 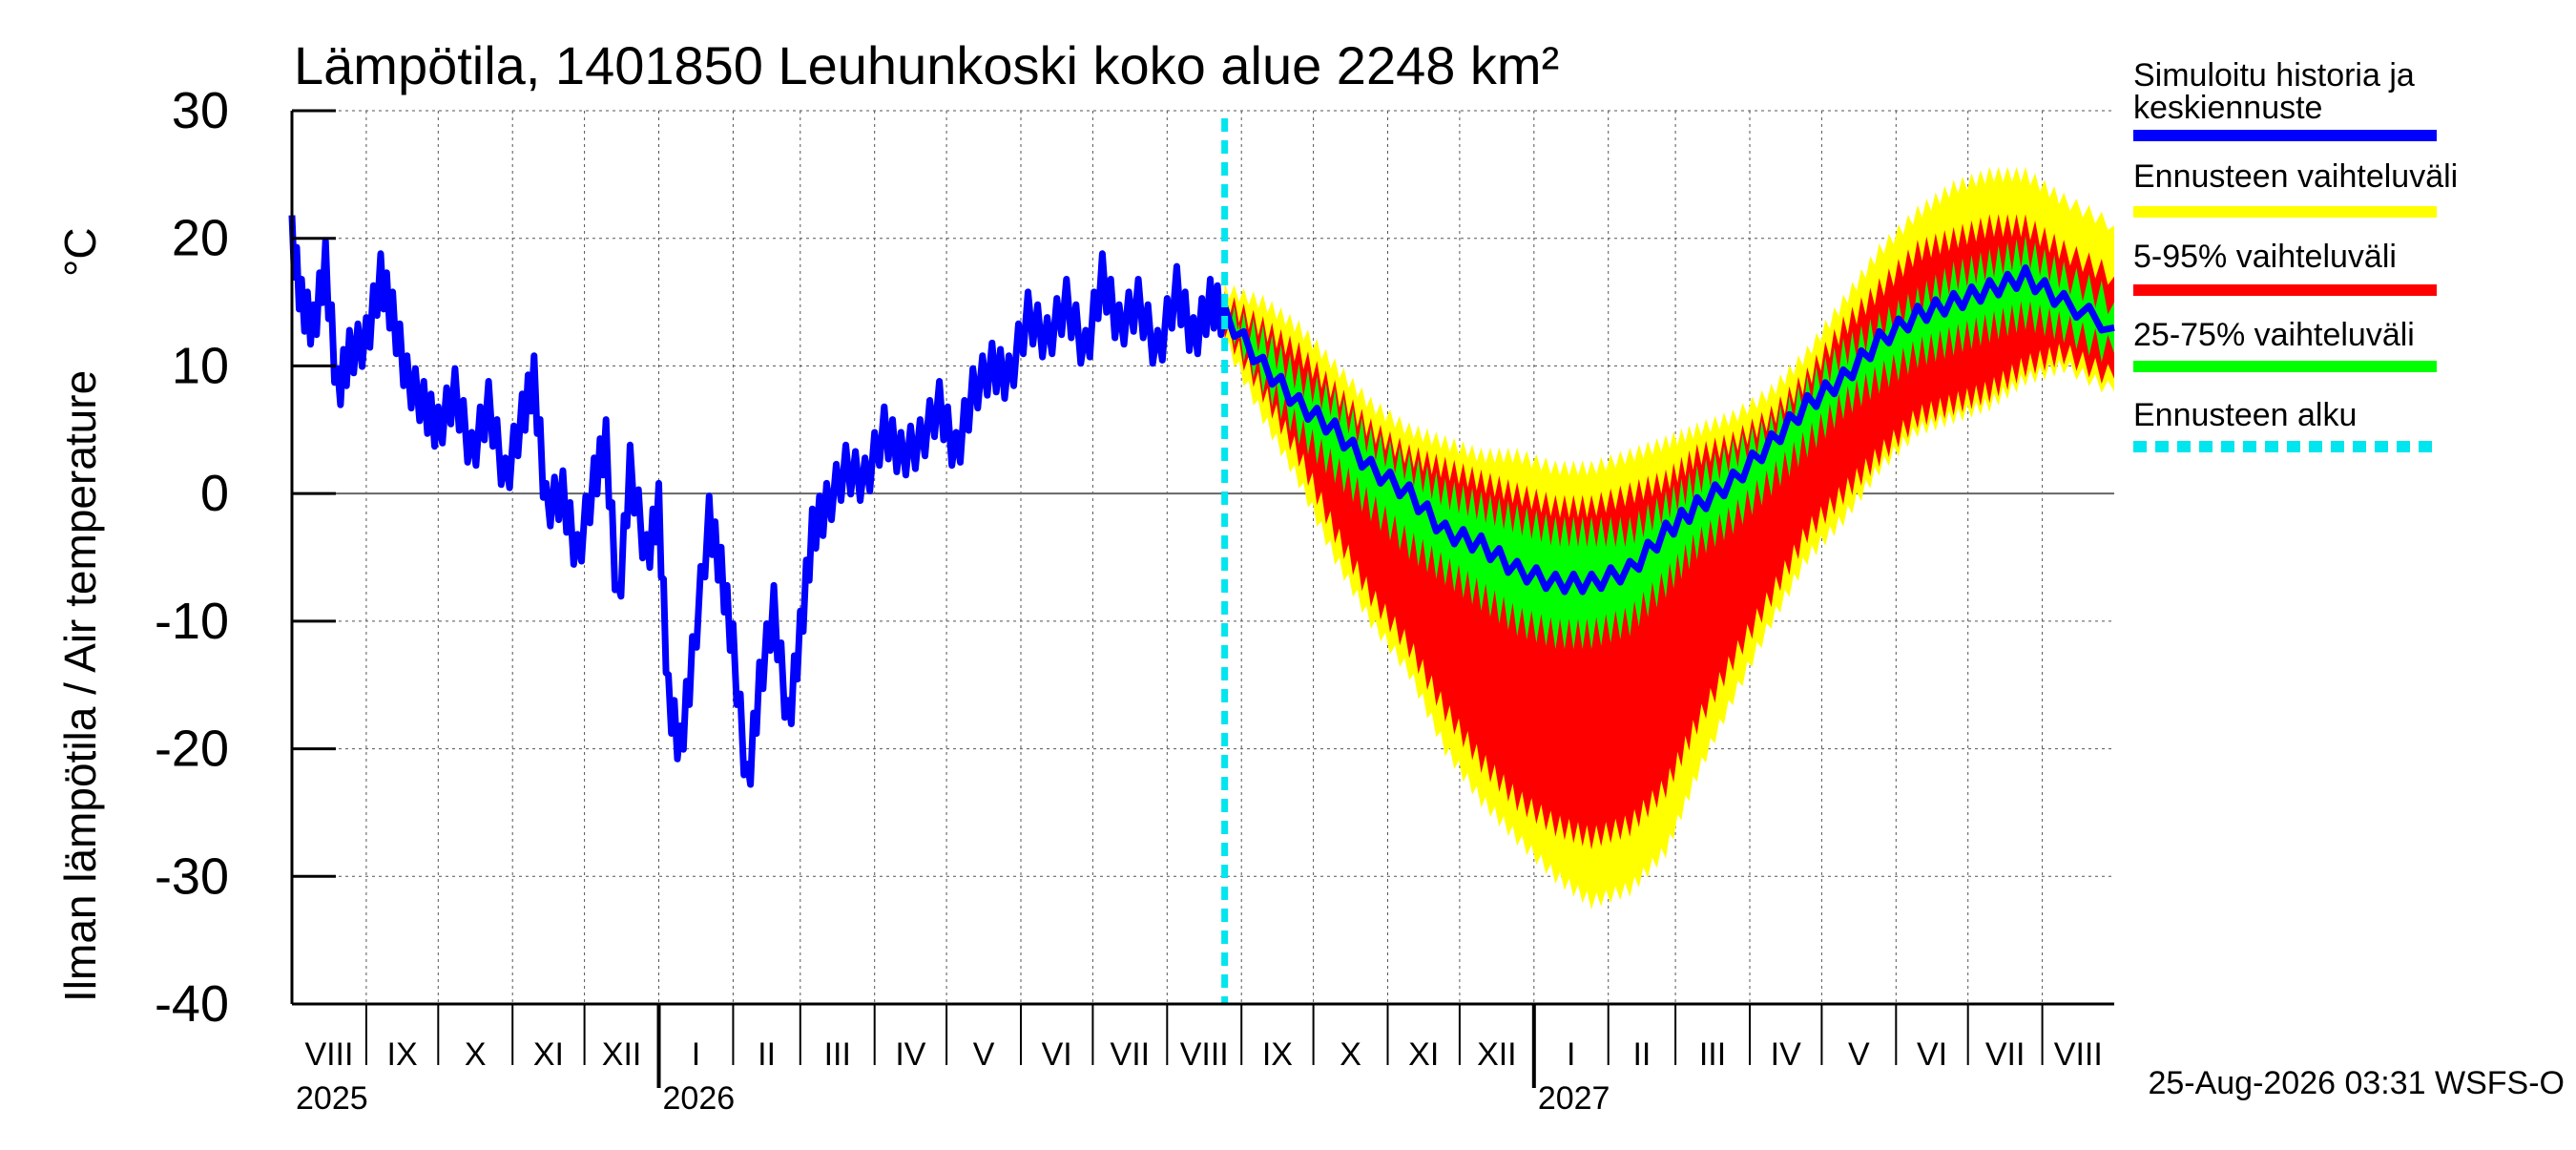 I want to click on y-tick-label: 0, so click(x=214, y=493).